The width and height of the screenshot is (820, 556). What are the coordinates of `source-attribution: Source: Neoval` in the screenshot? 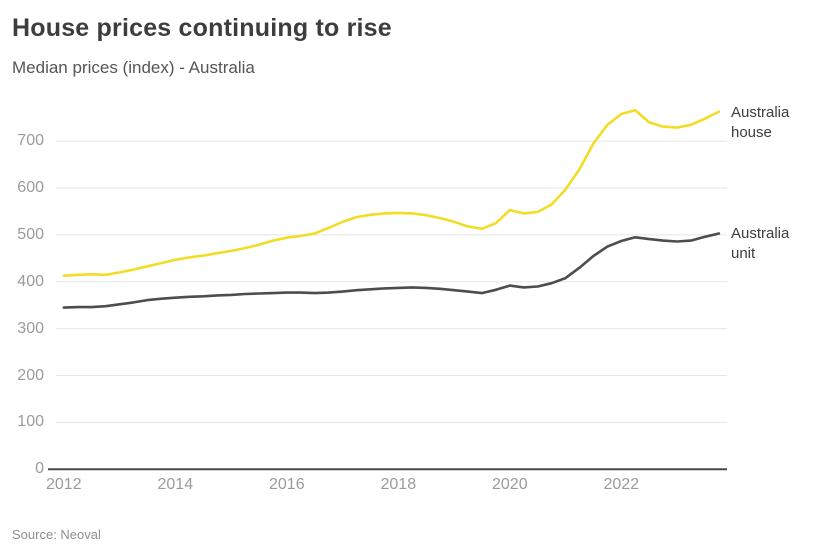 It's located at (56, 534).